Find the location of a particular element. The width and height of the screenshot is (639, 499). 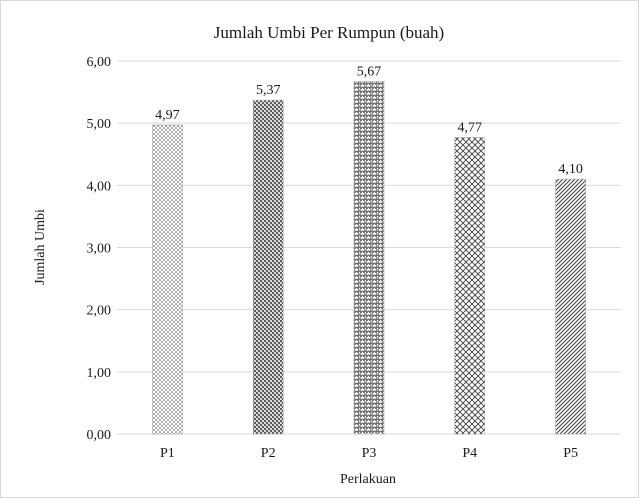

data-label-p3: 5,67 is located at coordinates (369, 72).